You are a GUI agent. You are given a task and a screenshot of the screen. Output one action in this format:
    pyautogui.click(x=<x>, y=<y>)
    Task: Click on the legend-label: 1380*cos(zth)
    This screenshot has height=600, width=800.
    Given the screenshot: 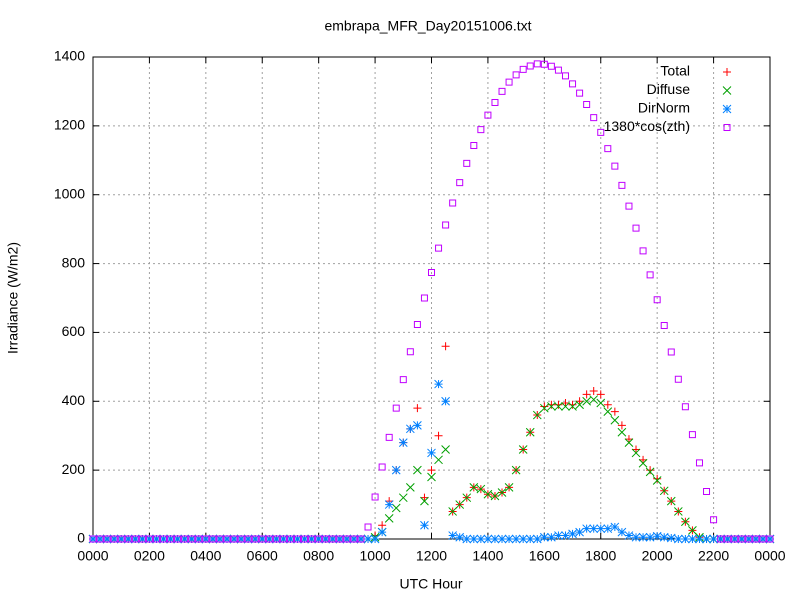 What is the action you would take?
    pyautogui.click(x=647, y=126)
    